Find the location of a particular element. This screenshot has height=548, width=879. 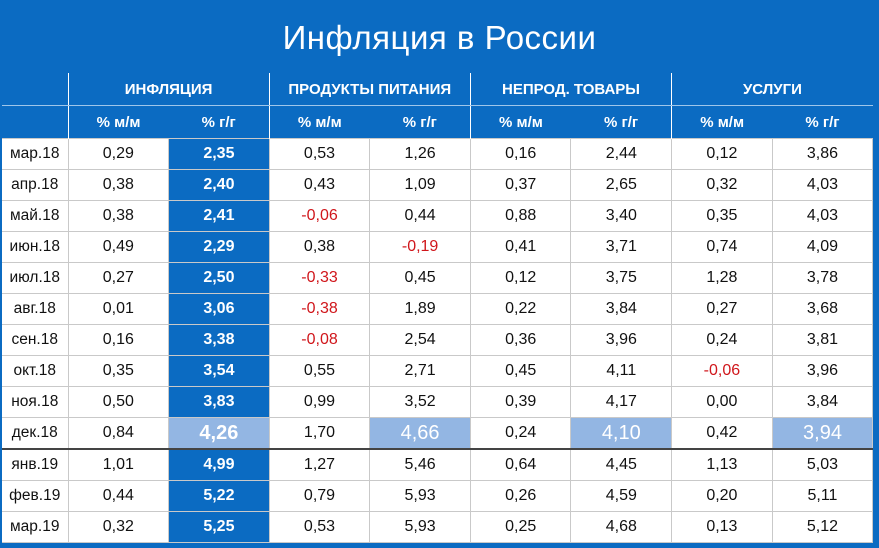

row-label-month: окт.18 is located at coordinates (35, 371).